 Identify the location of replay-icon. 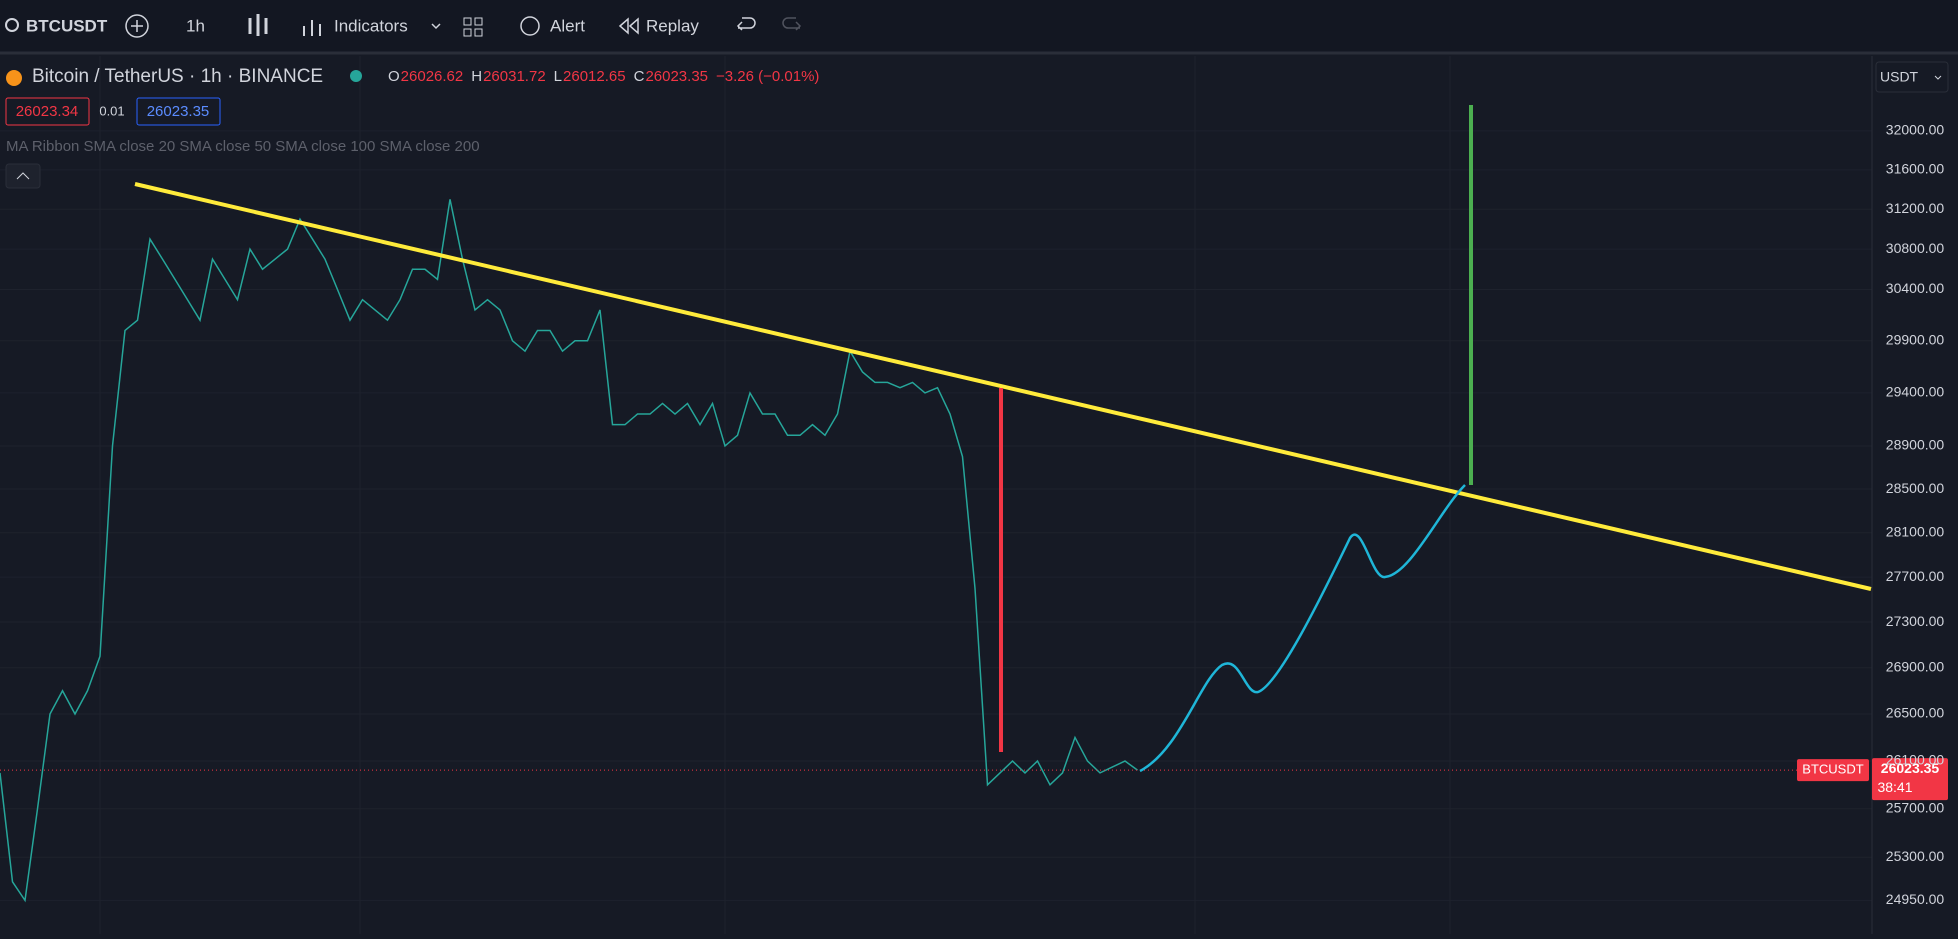
(628, 26).